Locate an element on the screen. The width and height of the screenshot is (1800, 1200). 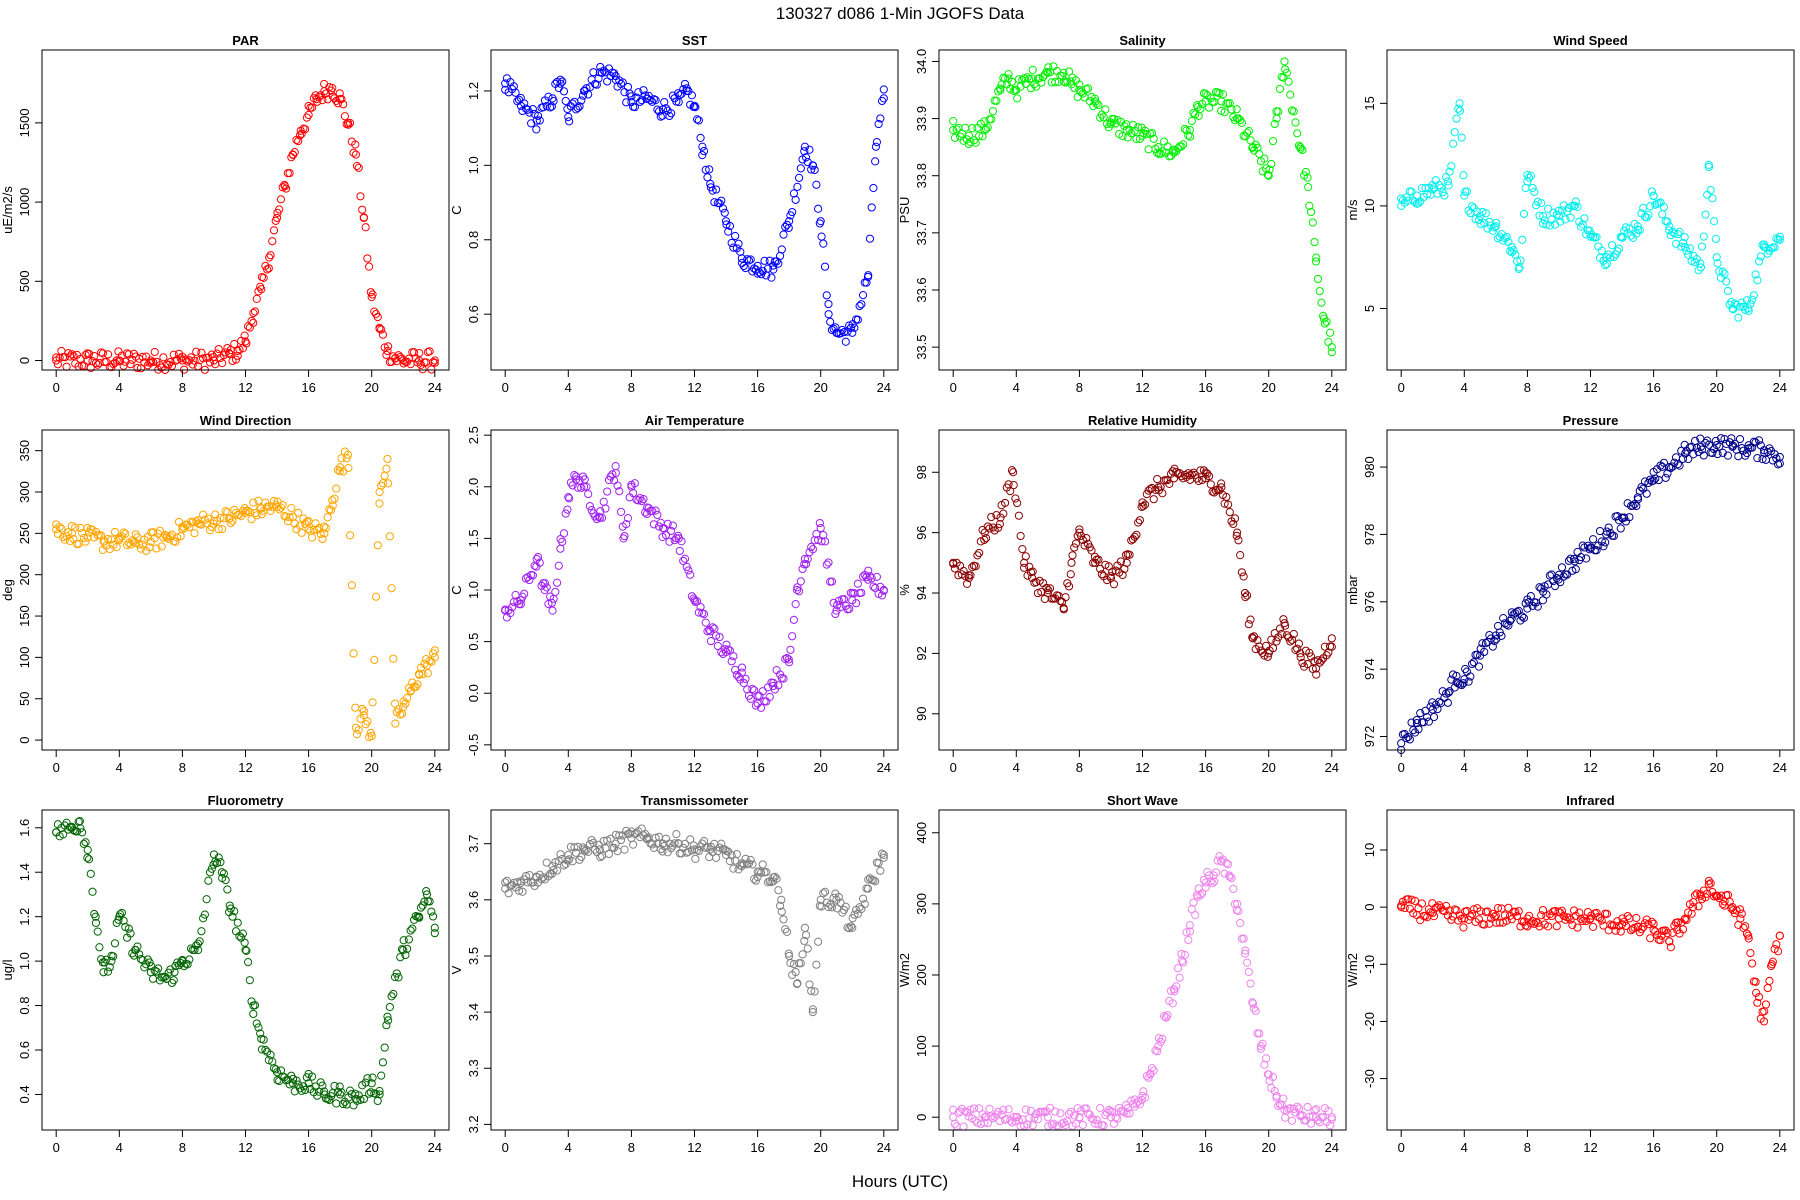
x-tick-label: 8 is located at coordinates (631, 1147).